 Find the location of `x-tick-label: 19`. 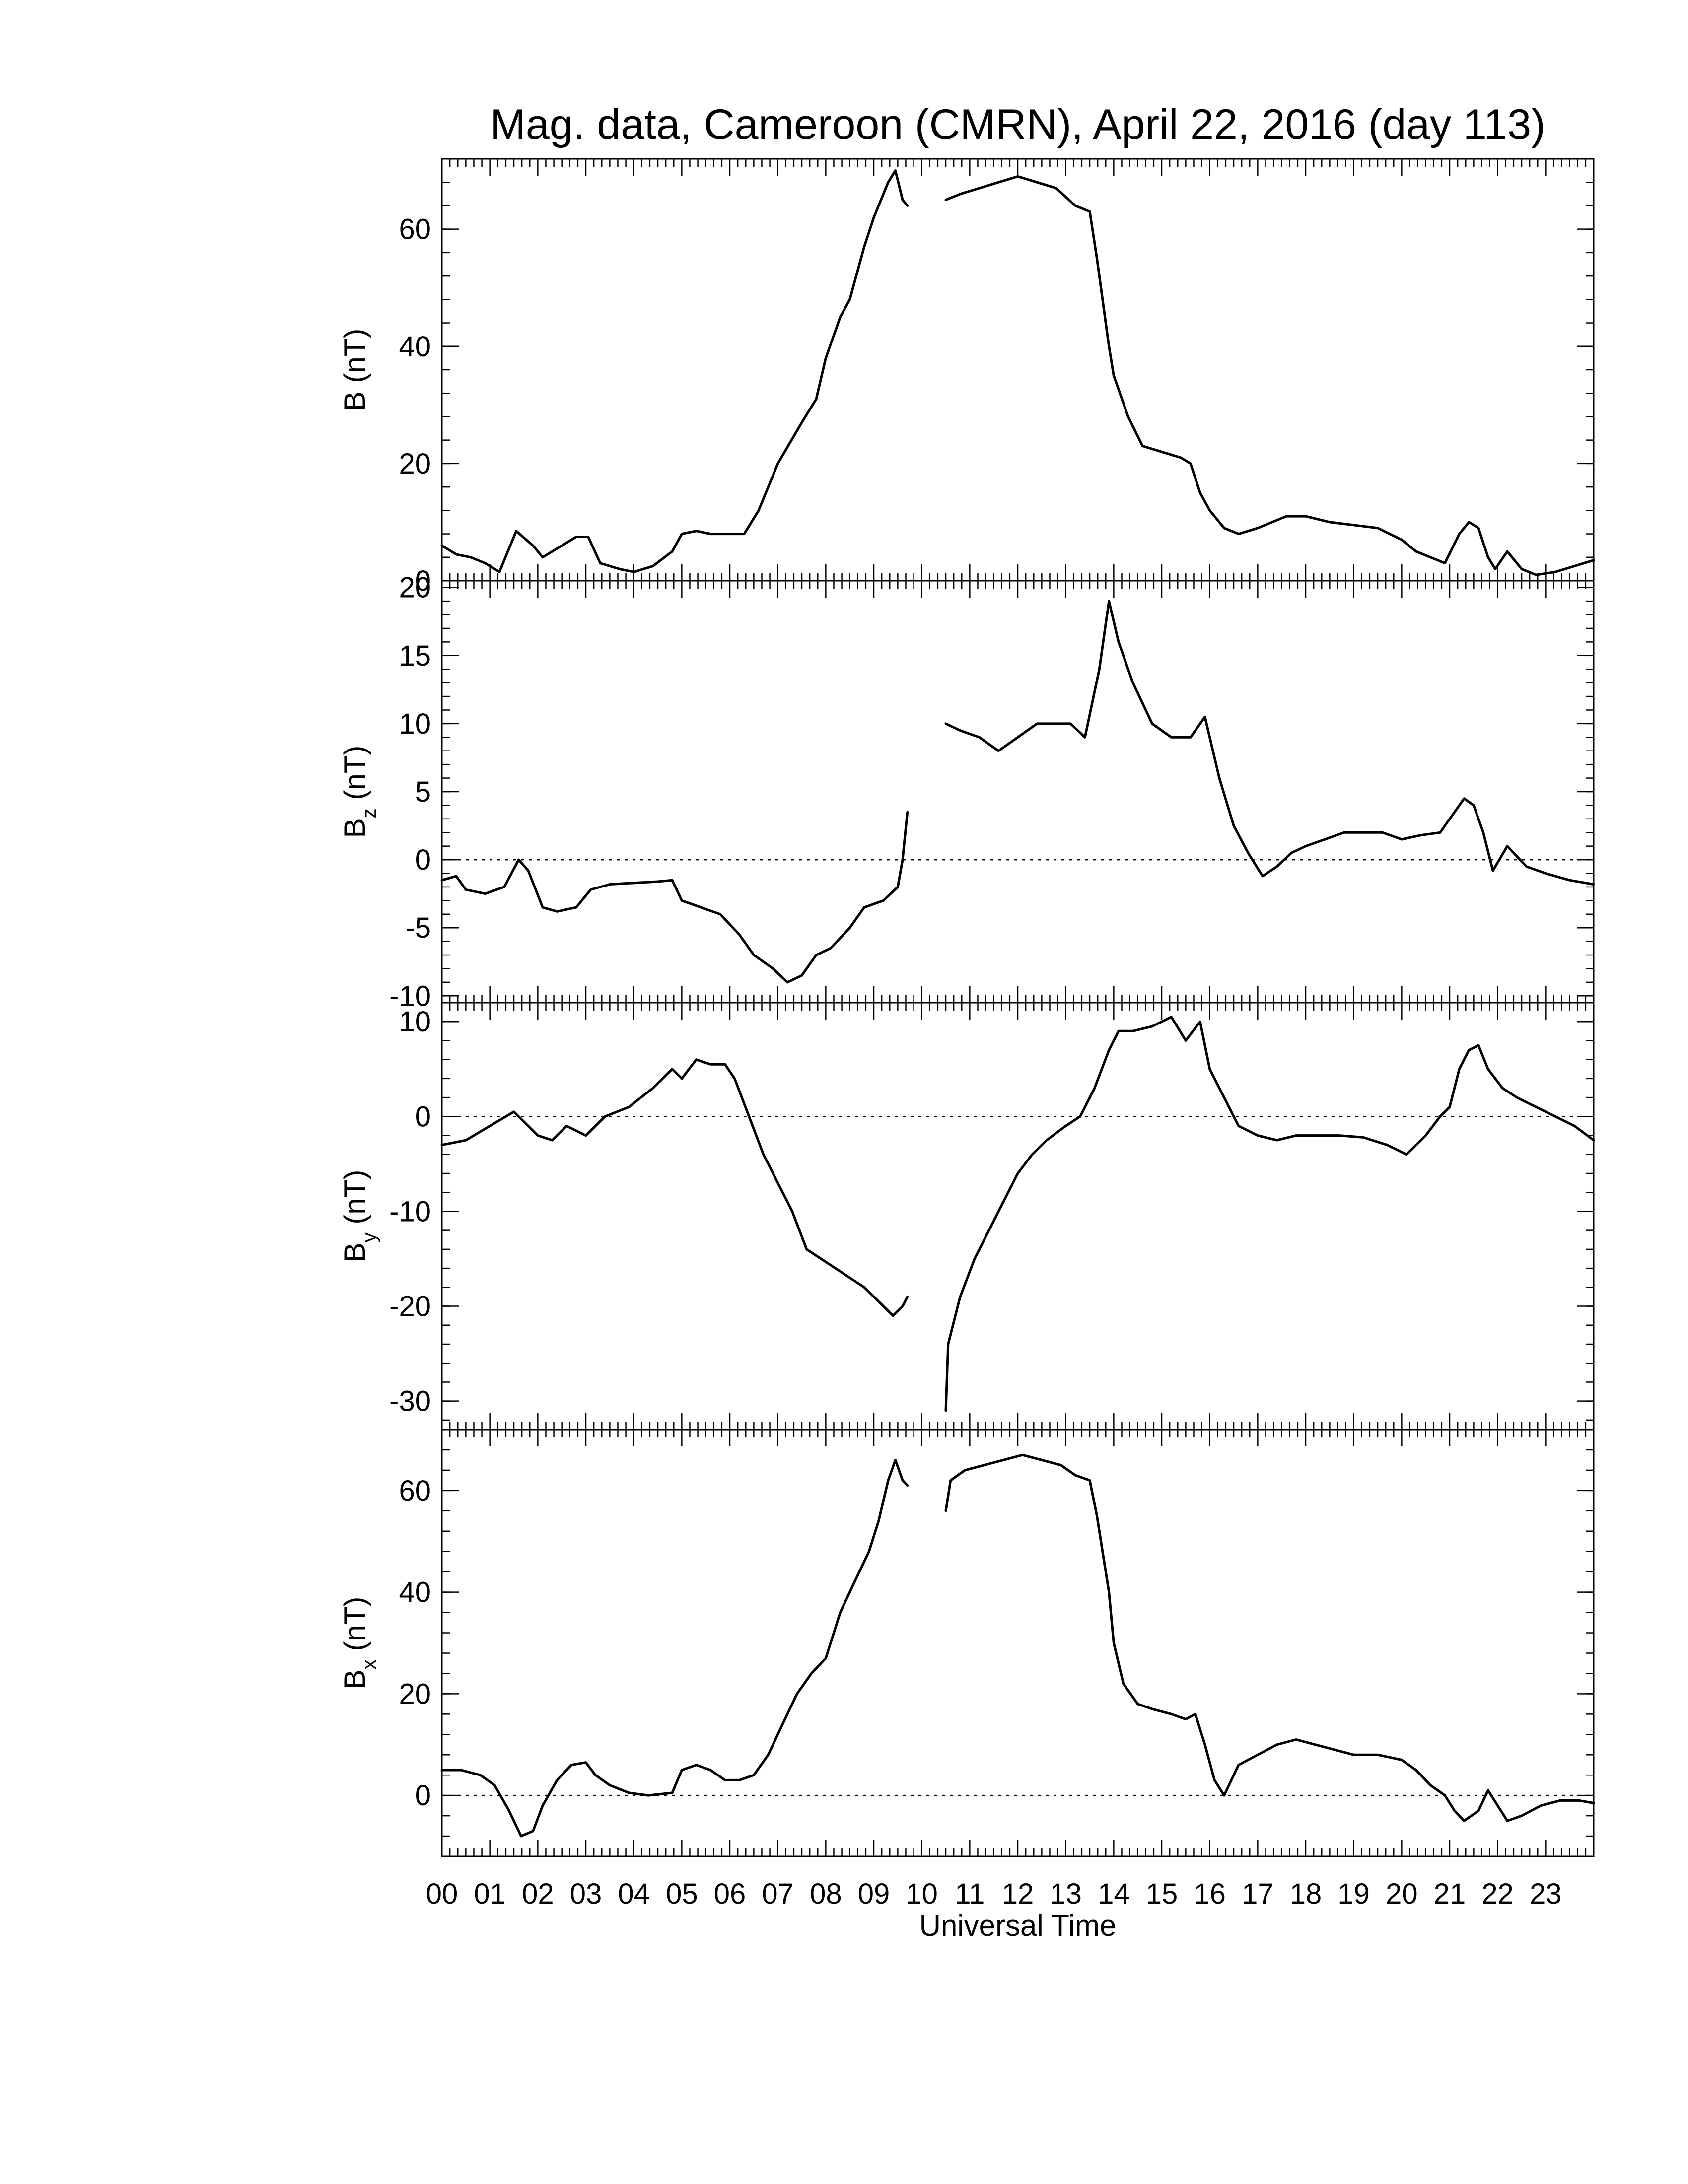

x-tick-label: 19 is located at coordinates (1353, 1894).